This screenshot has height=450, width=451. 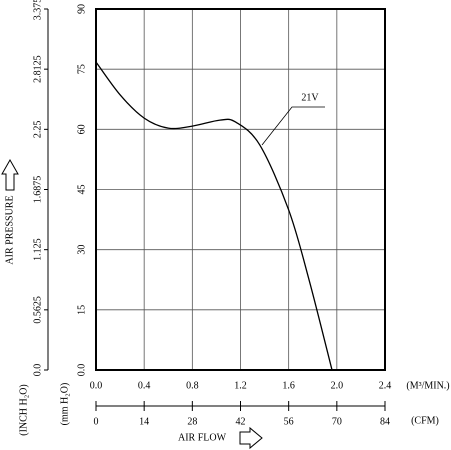 I want to click on y2-tick-label: 2.25, so click(x=37, y=130).